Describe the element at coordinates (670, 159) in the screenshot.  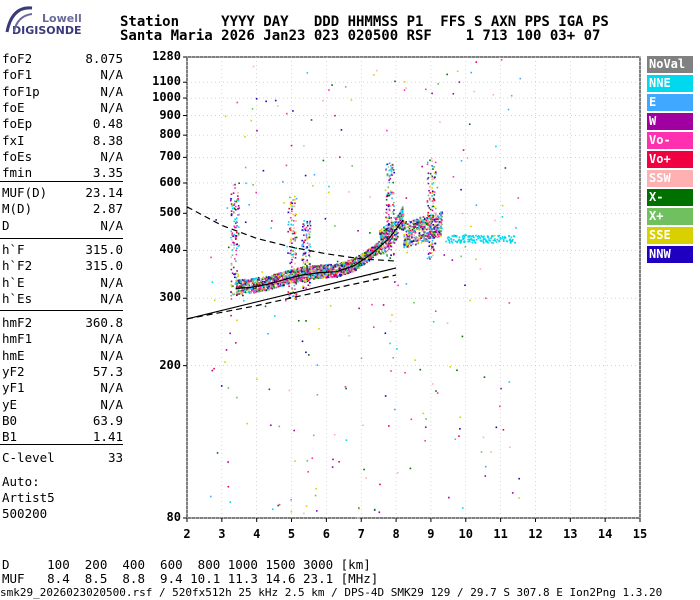
I see `legend-item: Vo+` at that location.